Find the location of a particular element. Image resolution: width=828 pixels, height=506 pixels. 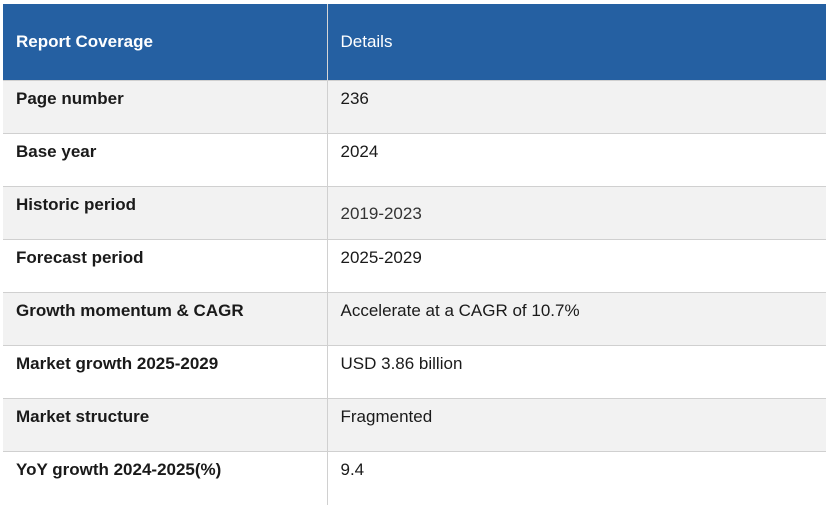

row-label: YoY growth 2024-2025(%) is located at coordinates (165, 478).